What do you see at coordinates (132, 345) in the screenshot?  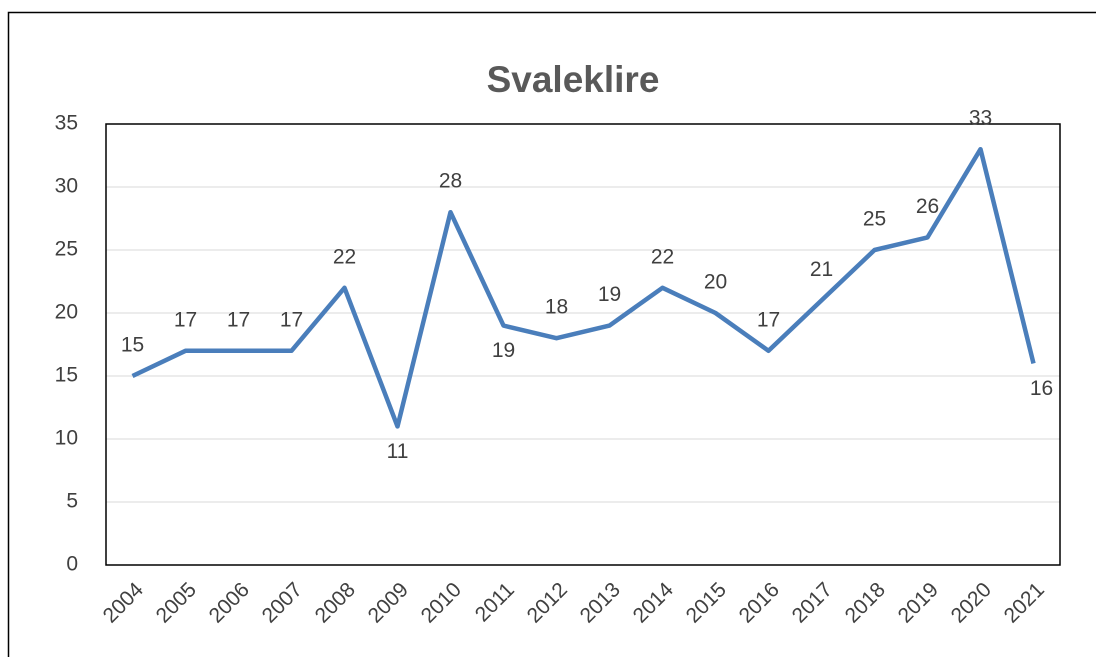 I see `data-label: 15` at bounding box center [132, 345].